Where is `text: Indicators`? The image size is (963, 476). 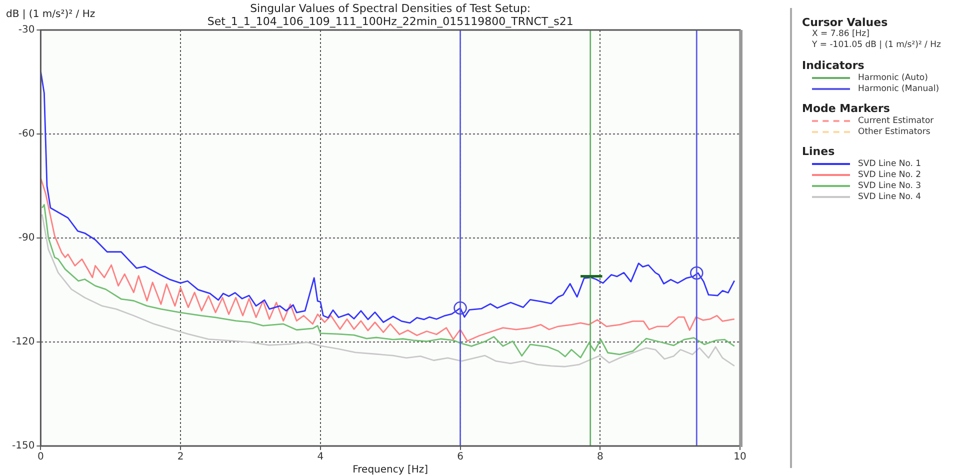
text: Indicators is located at coordinates (834, 65).